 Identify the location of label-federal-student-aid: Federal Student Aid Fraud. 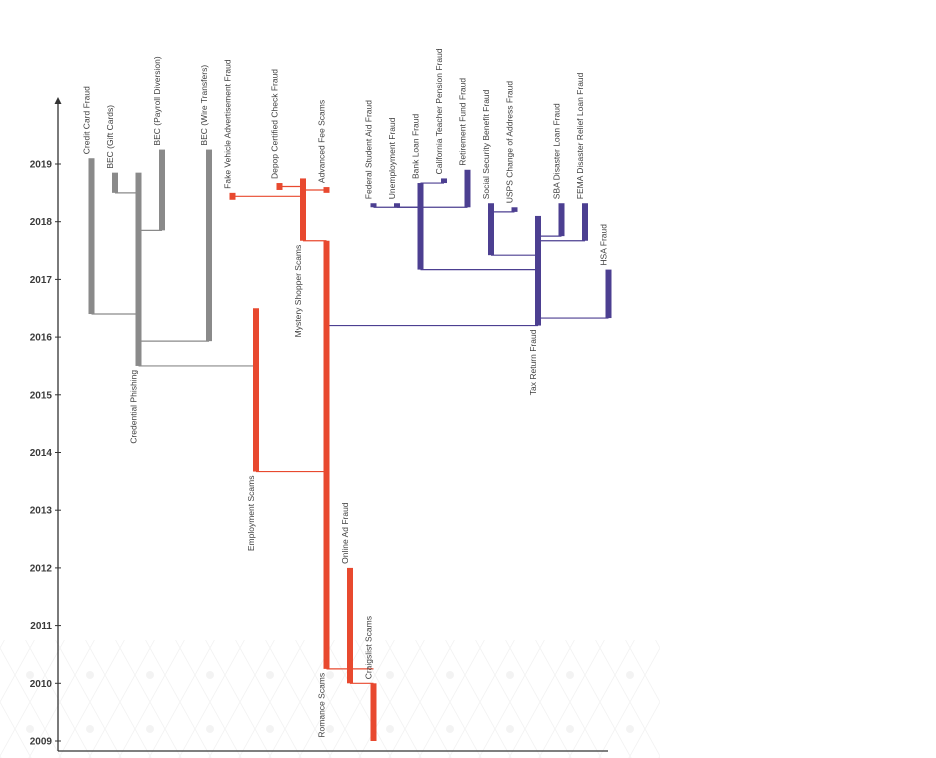
(369, 150).